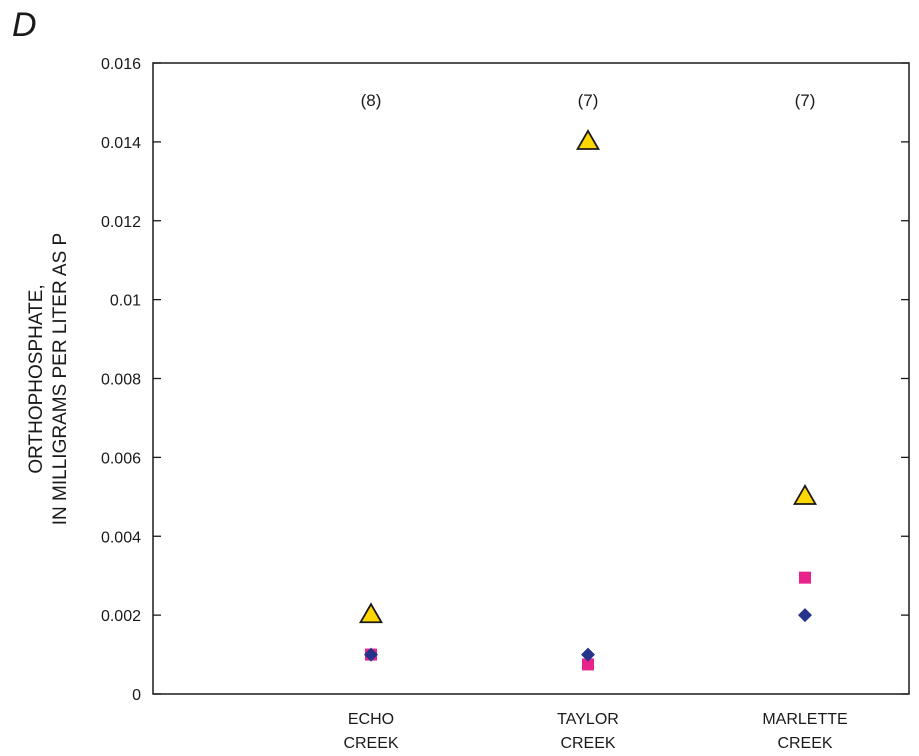 This screenshot has width=919, height=756. What do you see at coordinates (371, 719) in the screenshot?
I see `x-category-label: ECHO` at bounding box center [371, 719].